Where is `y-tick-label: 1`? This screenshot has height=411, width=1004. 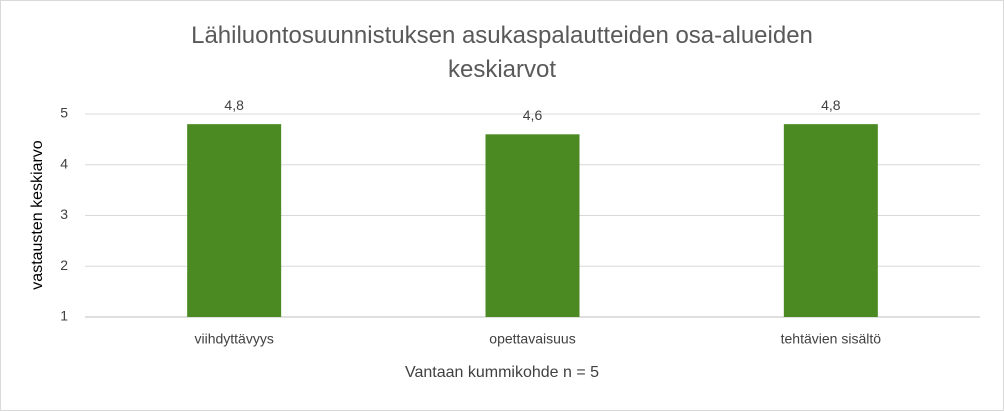 y-tick-label: 1 is located at coordinates (64, 316).